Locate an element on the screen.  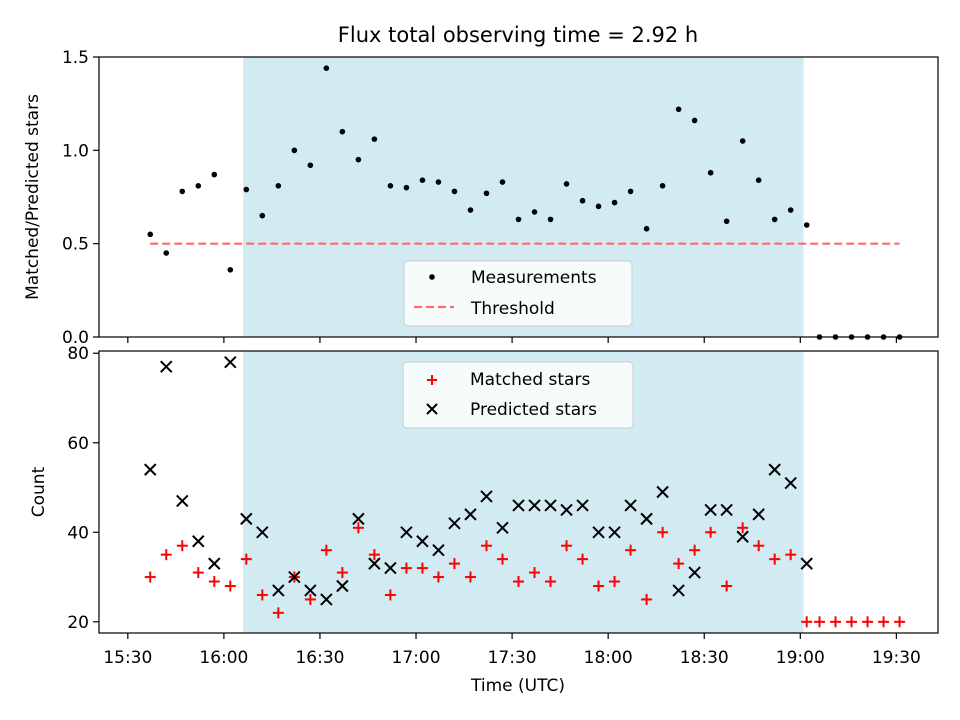
x-tick-label: 15:30 is located at coordinates (127, 658).